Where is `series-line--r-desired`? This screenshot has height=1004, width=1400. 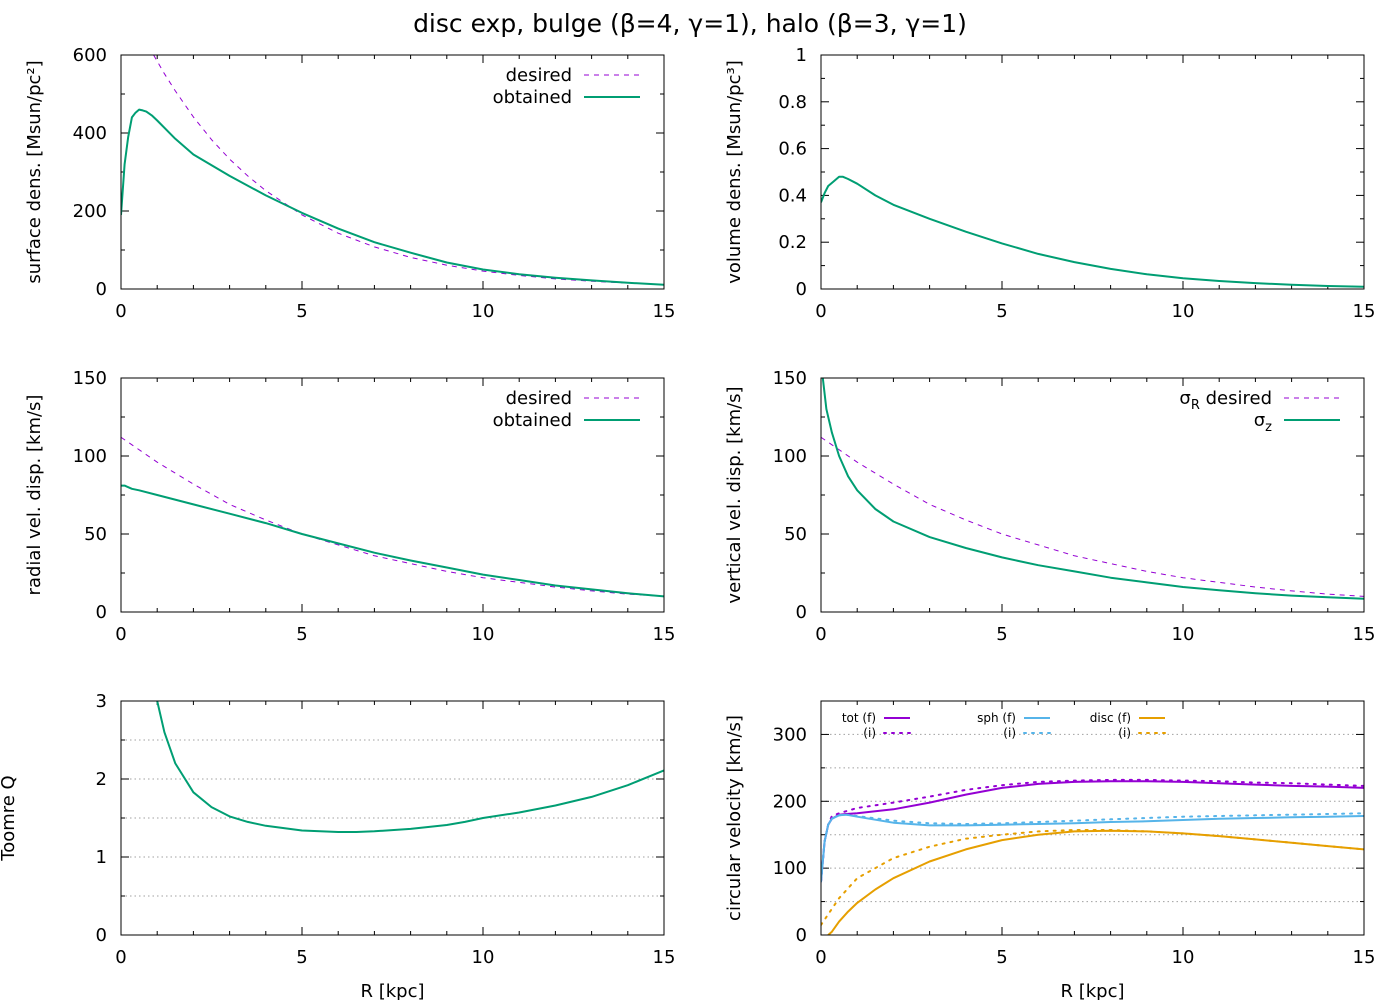 series-line--r-desired is located at coordinates (1092, 516).